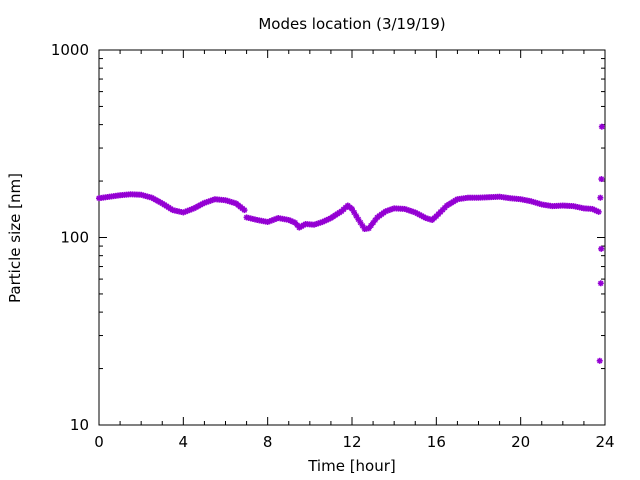 This screenshot has height=480, width=640. I want to click on x-tick-label: 20, so click(520, 442).